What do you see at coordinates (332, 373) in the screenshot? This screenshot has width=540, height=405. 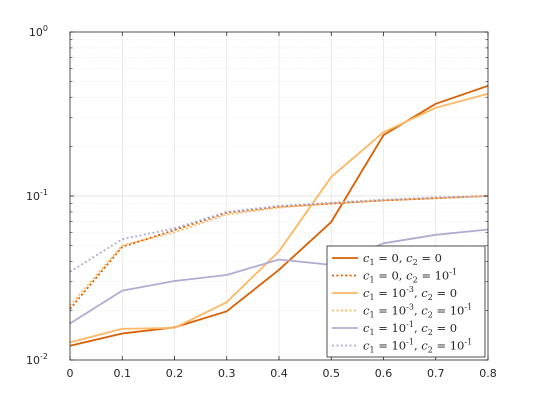 I see `x-tick-label: 0.5` at bounding box center [332, 373].